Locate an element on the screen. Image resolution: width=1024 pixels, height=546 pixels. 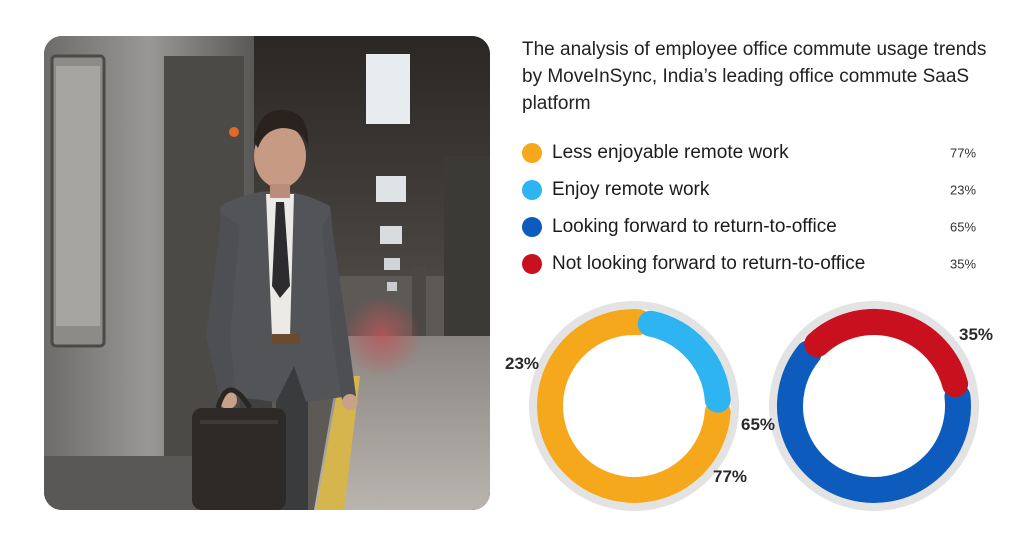
legend-item-enjoy-remote-work: Enjoy remote work 23% is located at coordinates (757, 189).